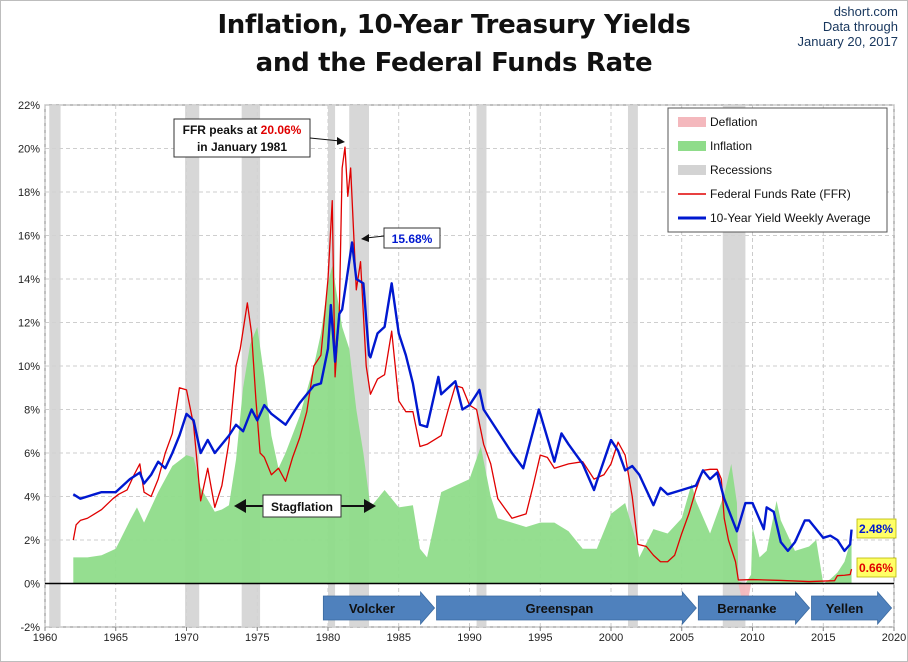  I want to click on x-tick-label: 2020, so click(894, 638).